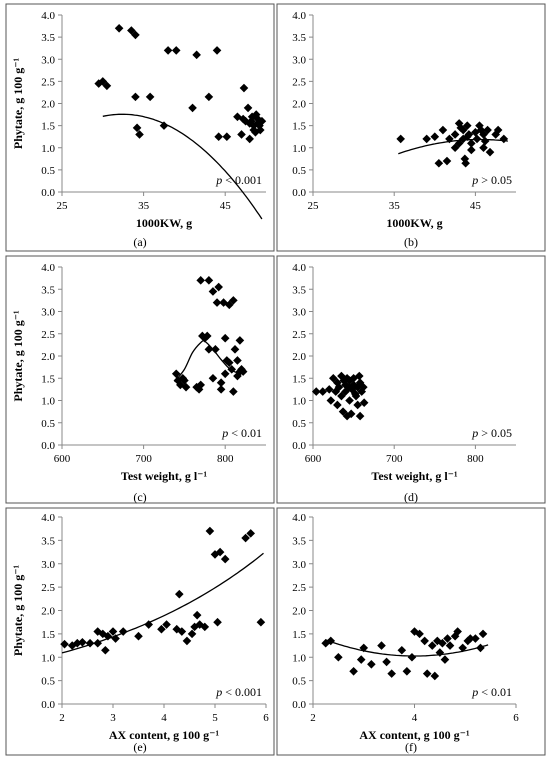  What do you see at coordinates (218, 692) in the screenshot?
I see `p-symbol: p` at bounding box center [218, 692].